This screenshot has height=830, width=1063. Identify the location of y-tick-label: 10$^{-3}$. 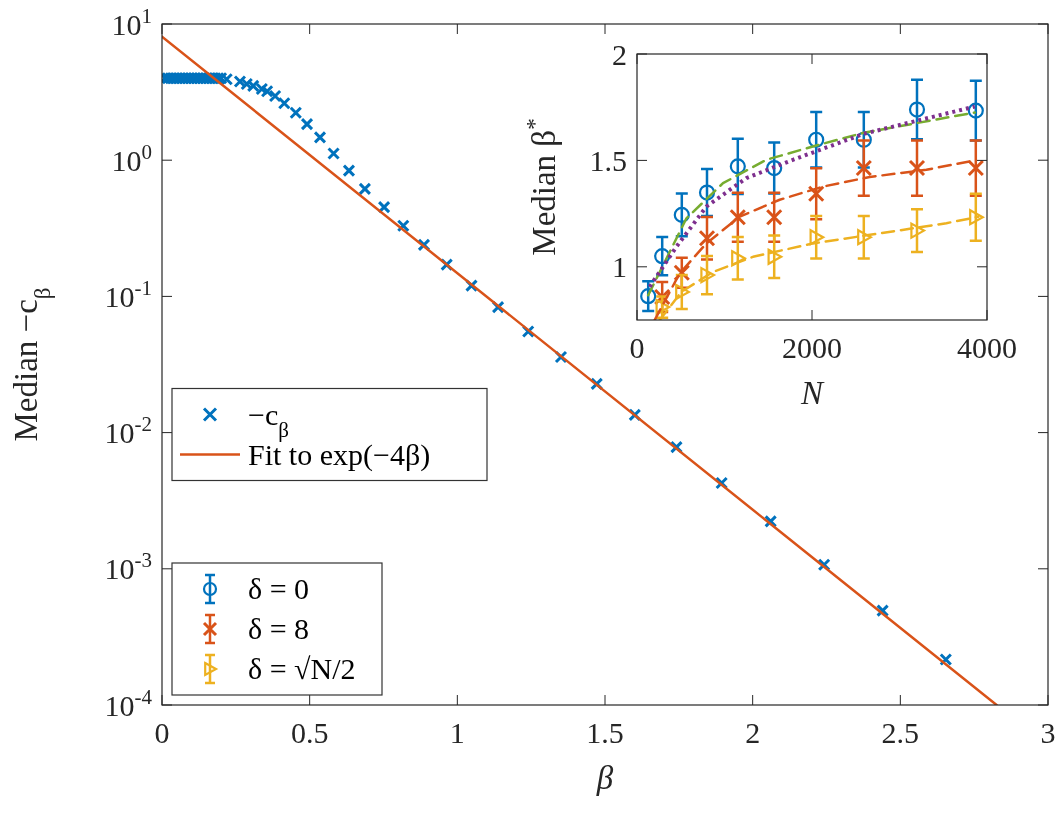
(128, 567).